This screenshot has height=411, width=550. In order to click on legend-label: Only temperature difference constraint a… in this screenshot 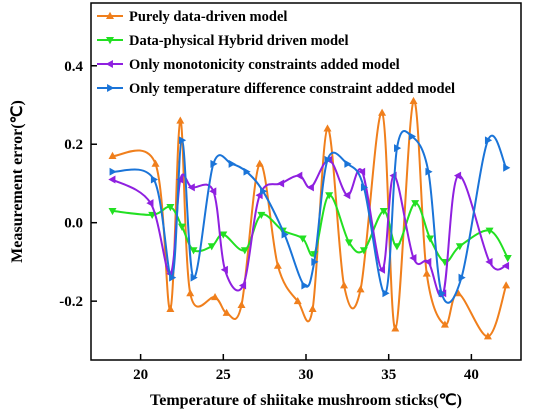, I will do `click(292, 89)`.